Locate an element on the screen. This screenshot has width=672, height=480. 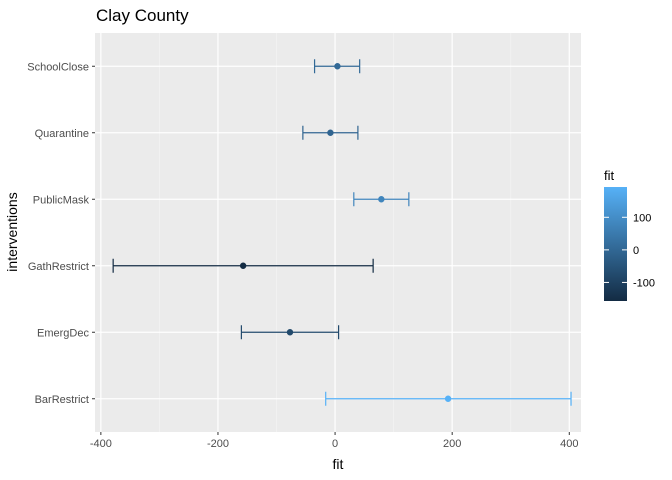
x-axis: -400 -200 0 200 400 is located at coordinates (334, 441).